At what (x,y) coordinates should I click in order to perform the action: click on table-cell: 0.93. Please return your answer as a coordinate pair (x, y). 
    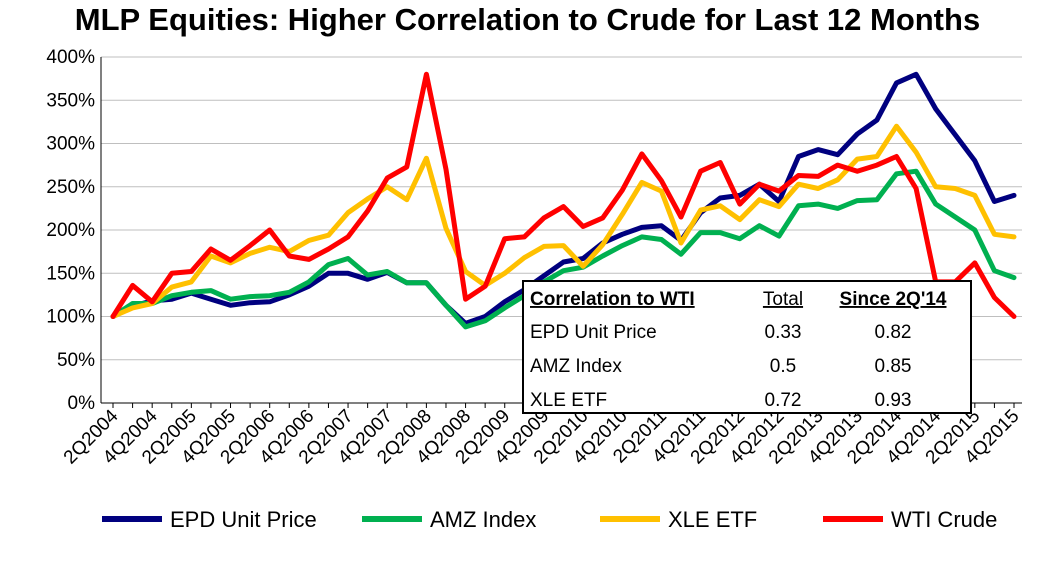
    Looking at the image, I should click on (893, 400).